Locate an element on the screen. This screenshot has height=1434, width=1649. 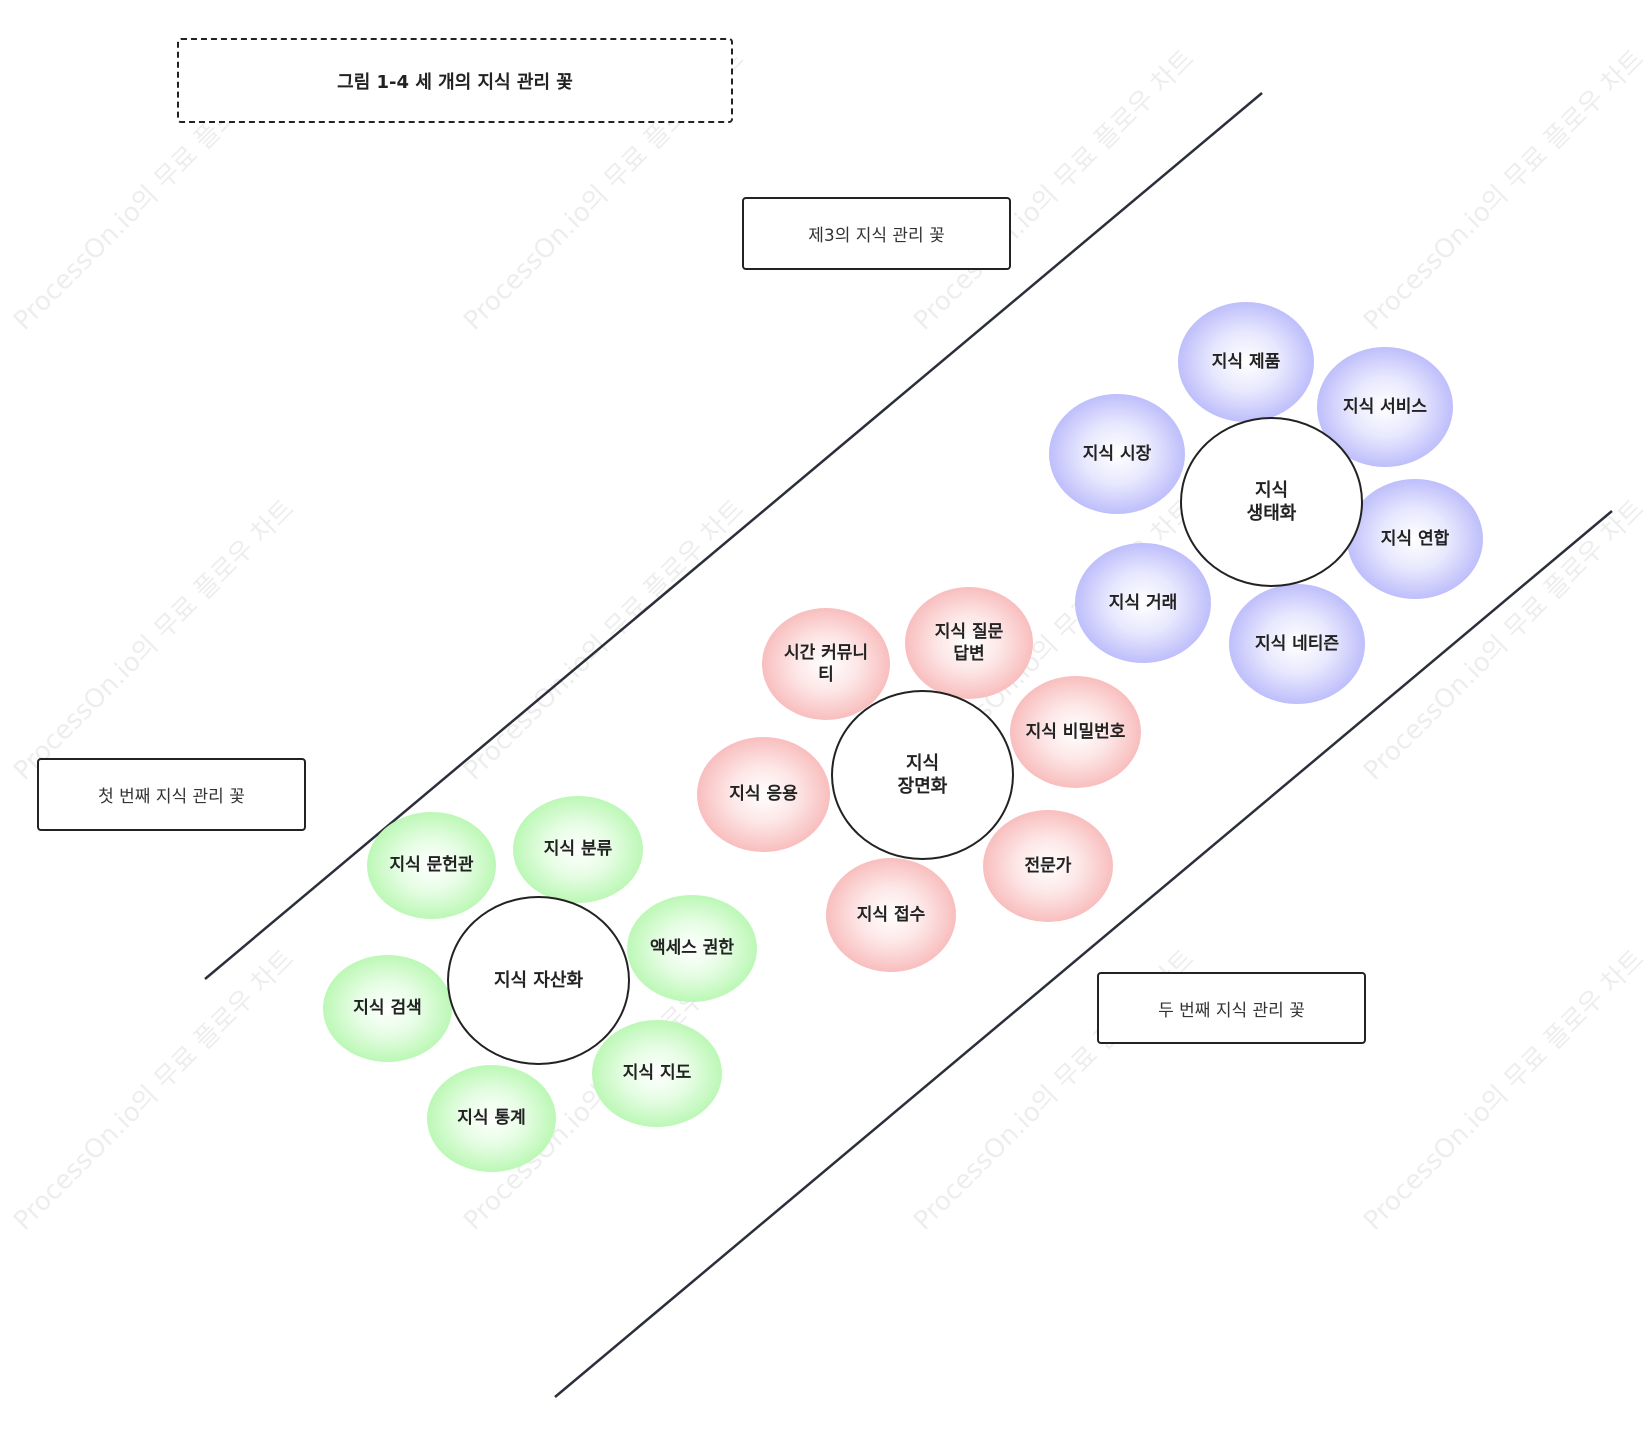
figure-title: 그림 1-4 세 개의 지식 관리 꽃 is located at coordinates (455, 80).